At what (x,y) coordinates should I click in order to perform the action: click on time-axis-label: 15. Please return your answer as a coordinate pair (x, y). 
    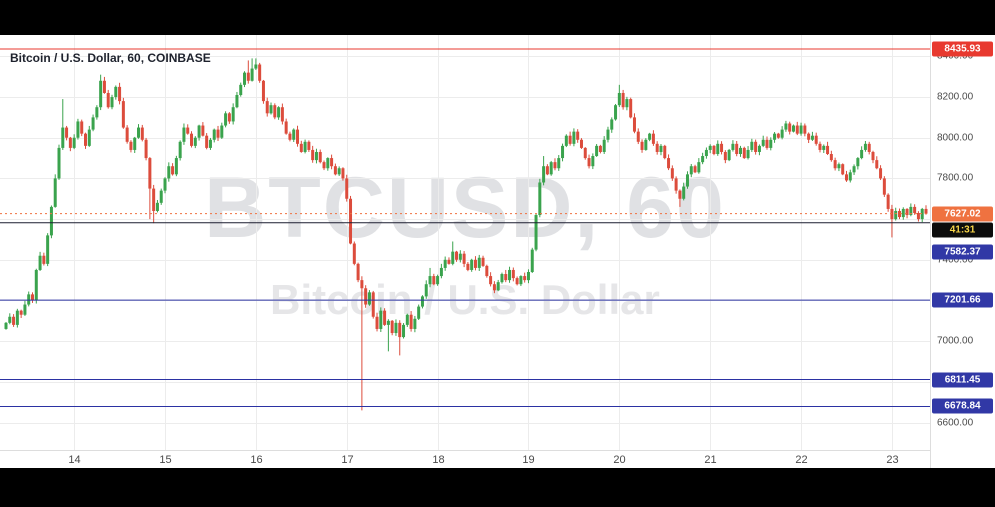
    Looking at the image, I should click on (165, 460).